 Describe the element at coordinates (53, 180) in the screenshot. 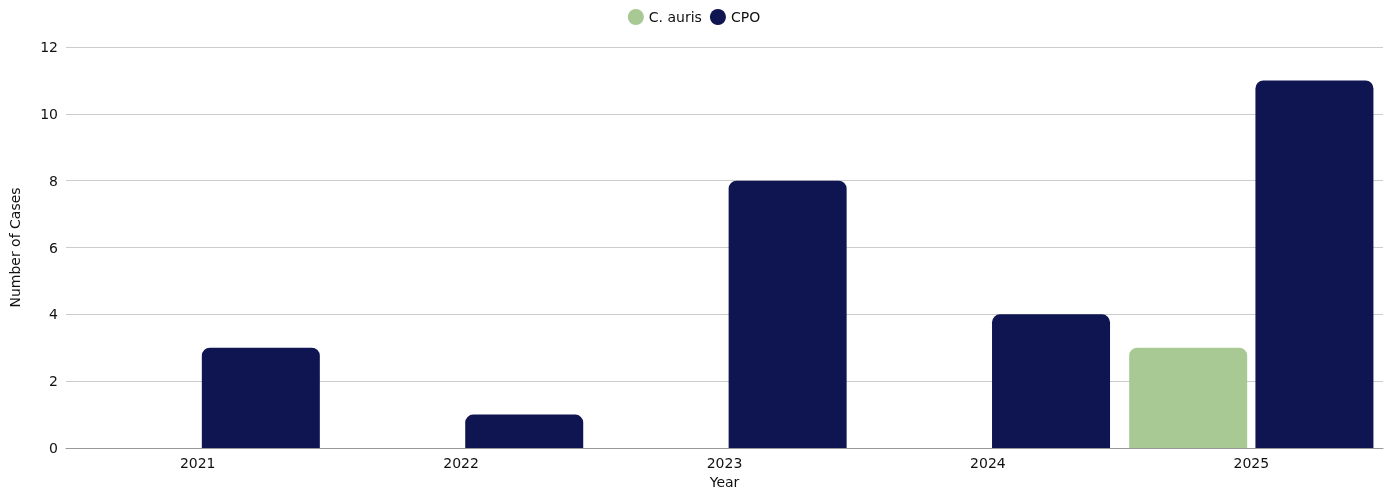

I see `y-tick-label: 8` at that location.